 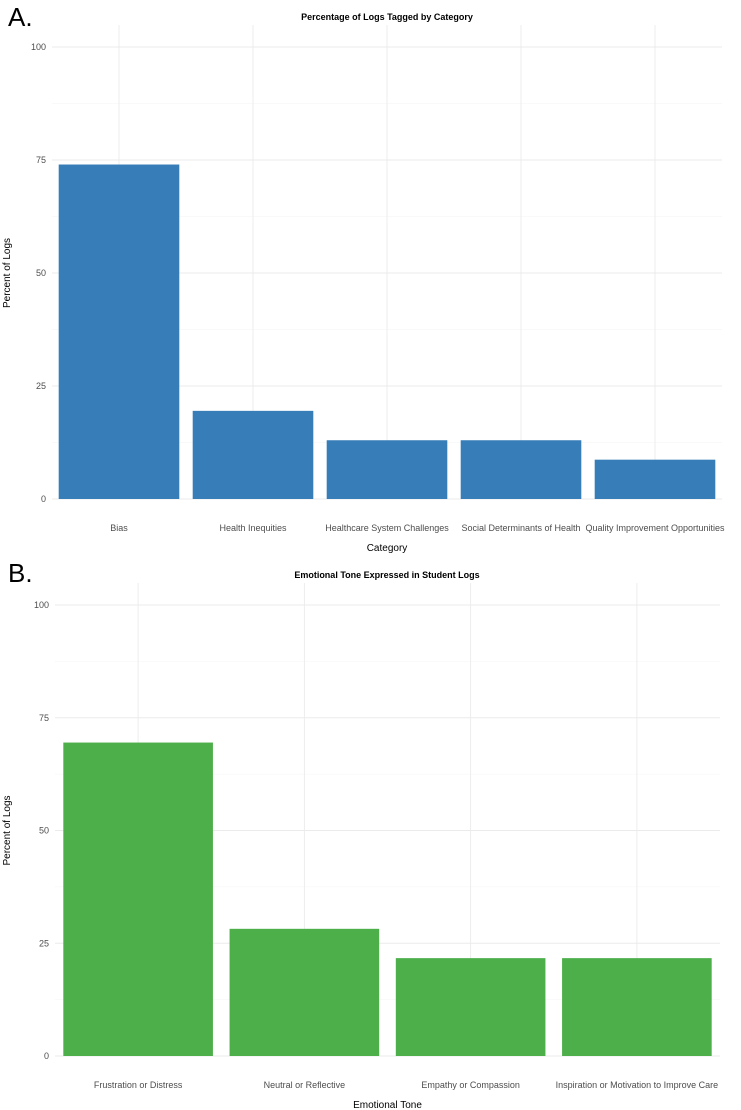 What do you see at coordinates (119, 331) in the screenshot?
I see `bar-bias` at bounding box center [119, 331].